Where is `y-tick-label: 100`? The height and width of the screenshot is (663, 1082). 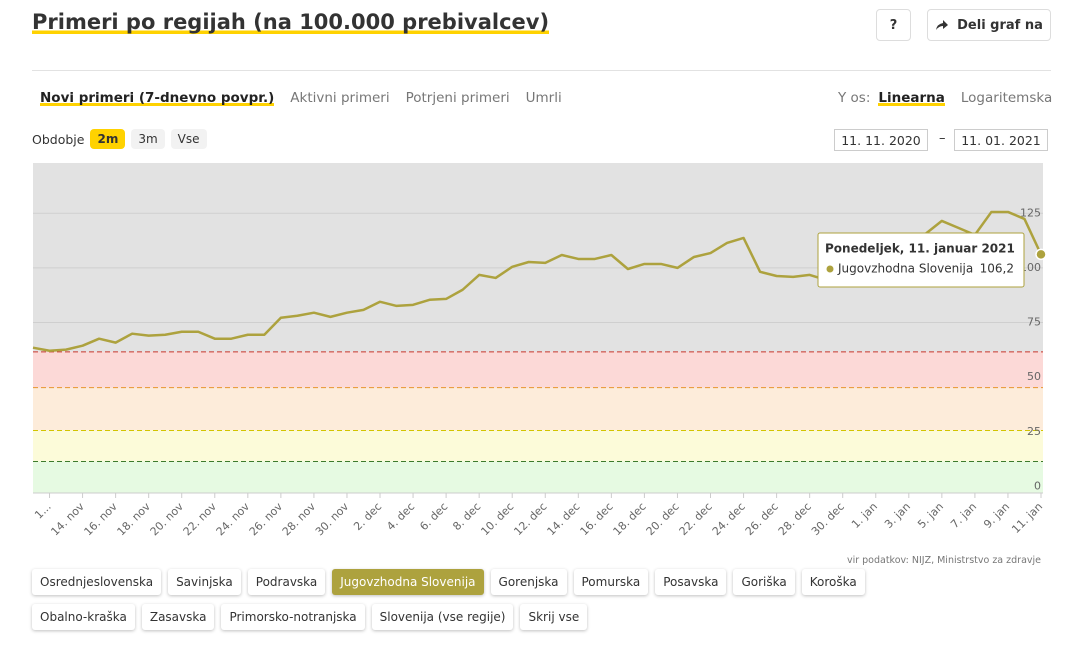 y-tick-label: 100 is located at coordinates (1030, 267).